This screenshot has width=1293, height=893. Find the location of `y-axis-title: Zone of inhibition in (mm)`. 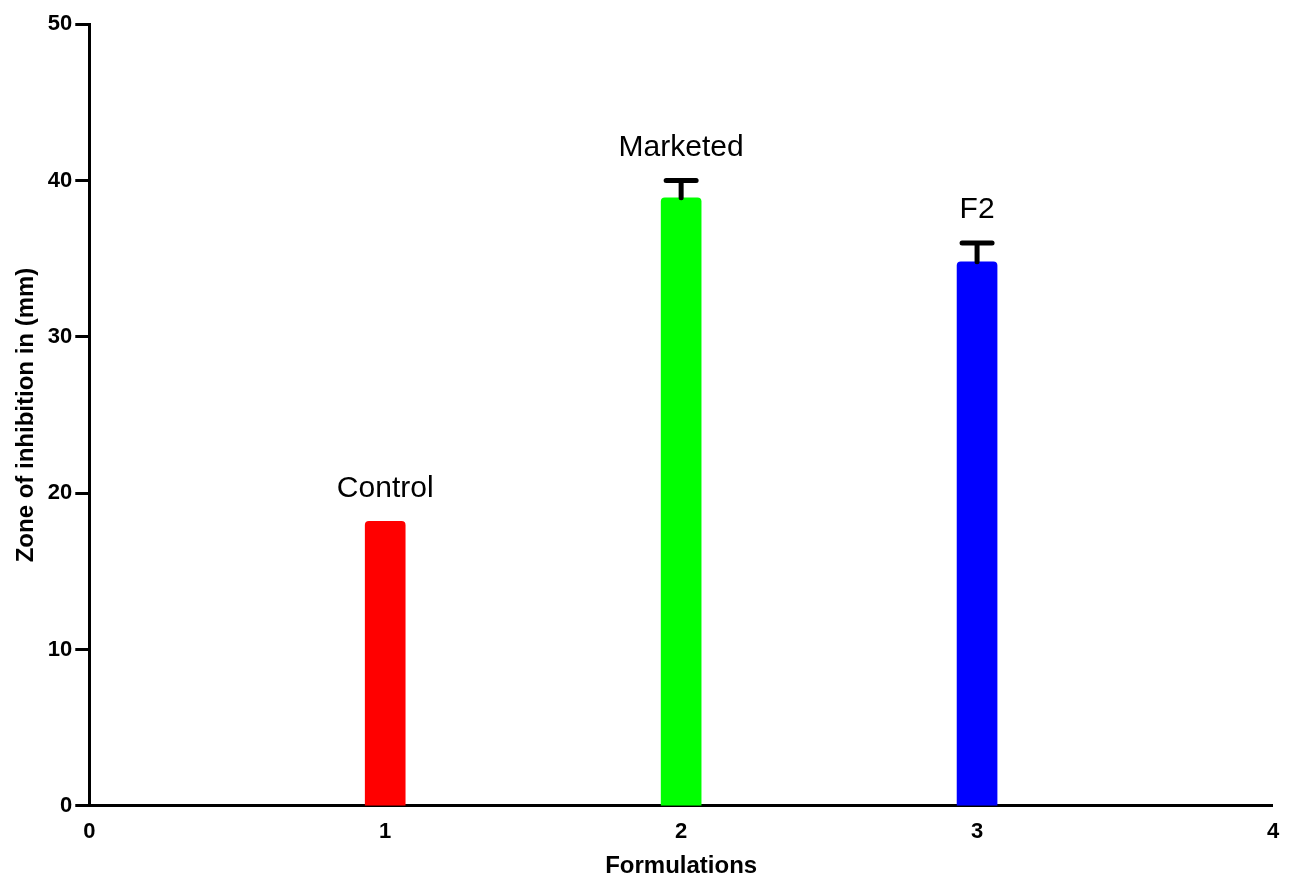

y-axis-title: Zone of inhibition in (mm) is located at coordinates (25, 415).